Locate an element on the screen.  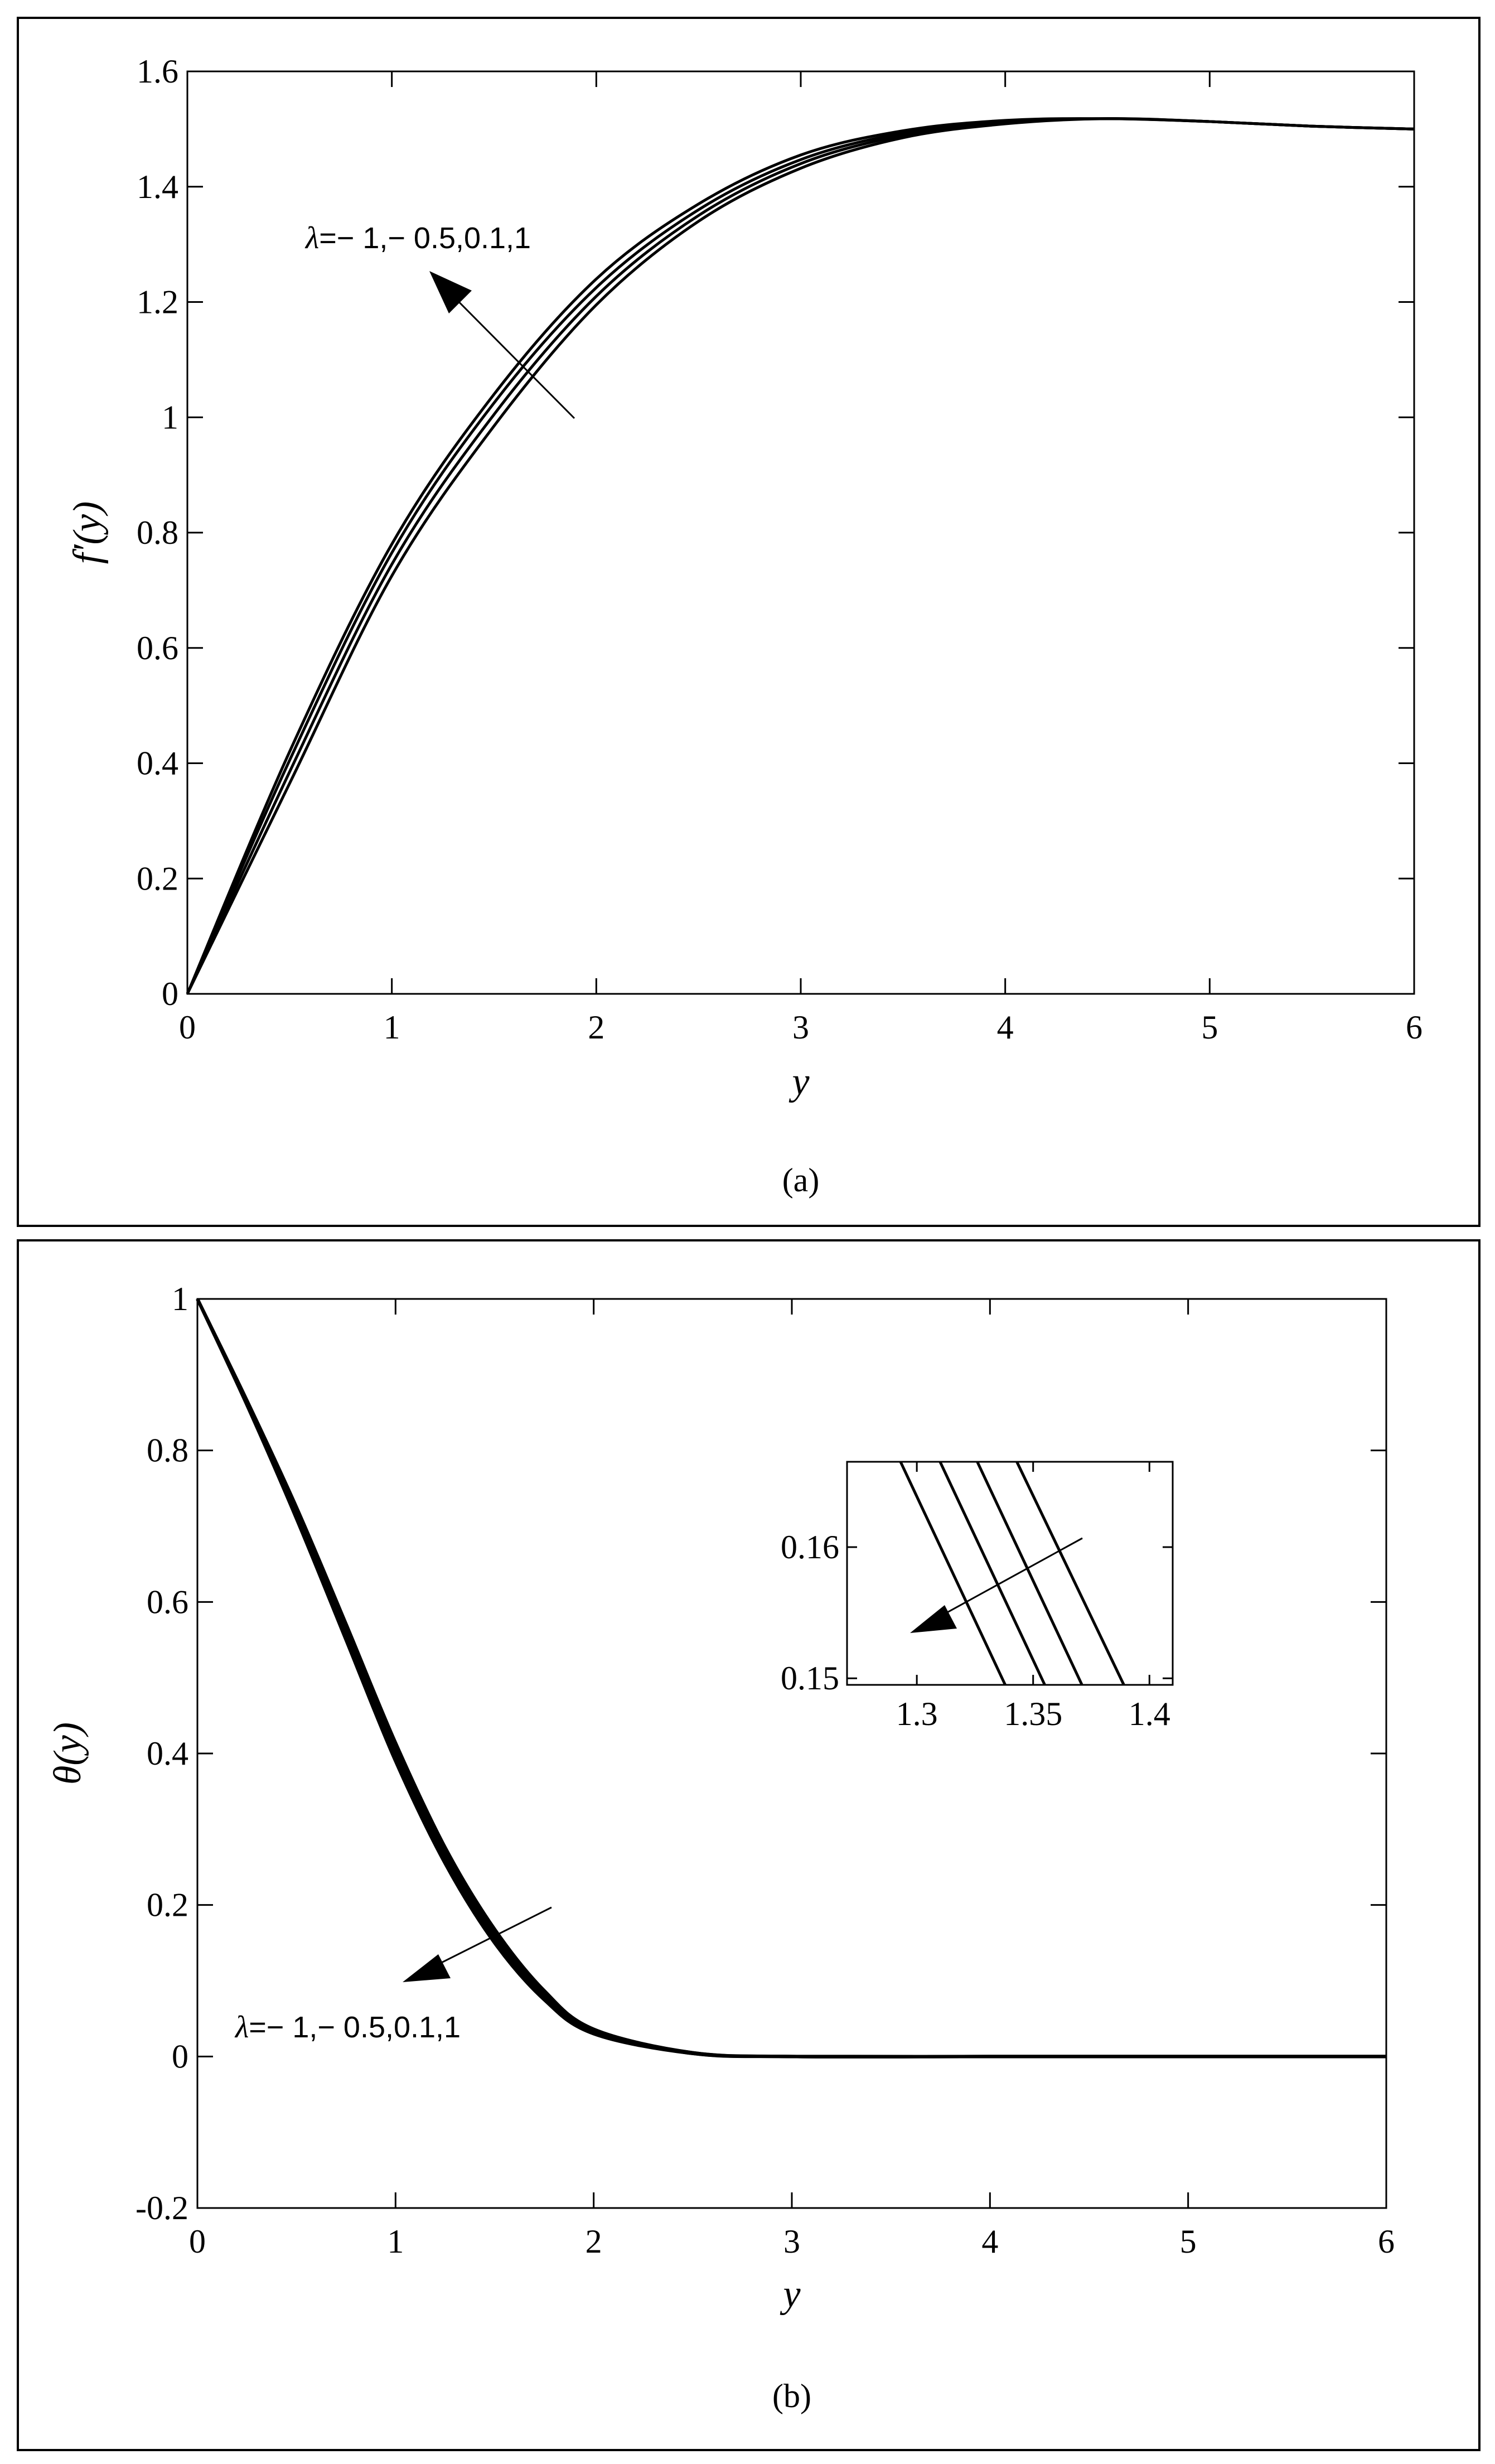
x-tick-label-a: 6 is located at coordinates (1415, 1028).